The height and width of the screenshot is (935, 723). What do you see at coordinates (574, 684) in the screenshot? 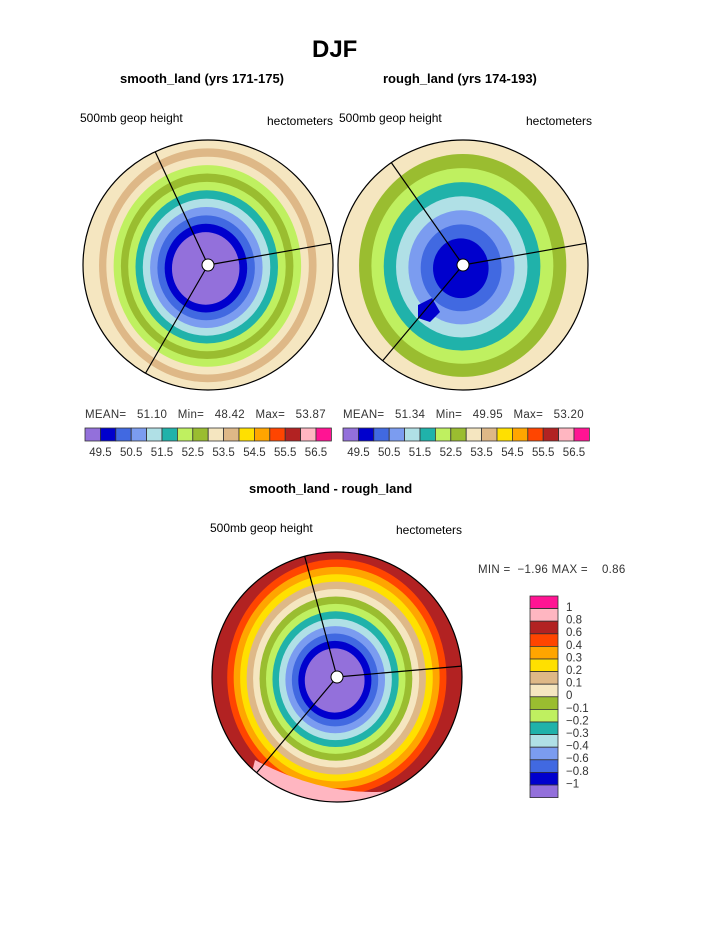
I see `colorbar-tick-label: 0.1` at bounding box center [574, 684].